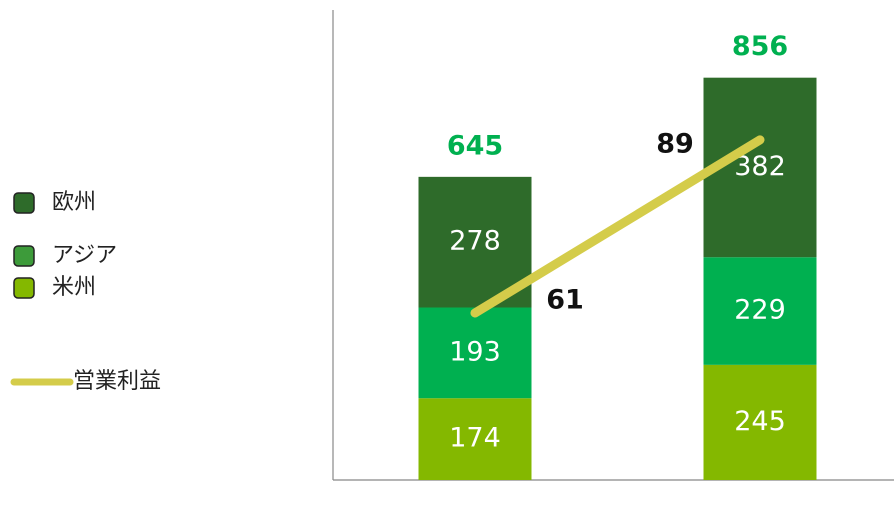  What do you see at coordinates (760, 166) in the screenshot?
I see `data-label: 382` at bounding box center [760, 166].